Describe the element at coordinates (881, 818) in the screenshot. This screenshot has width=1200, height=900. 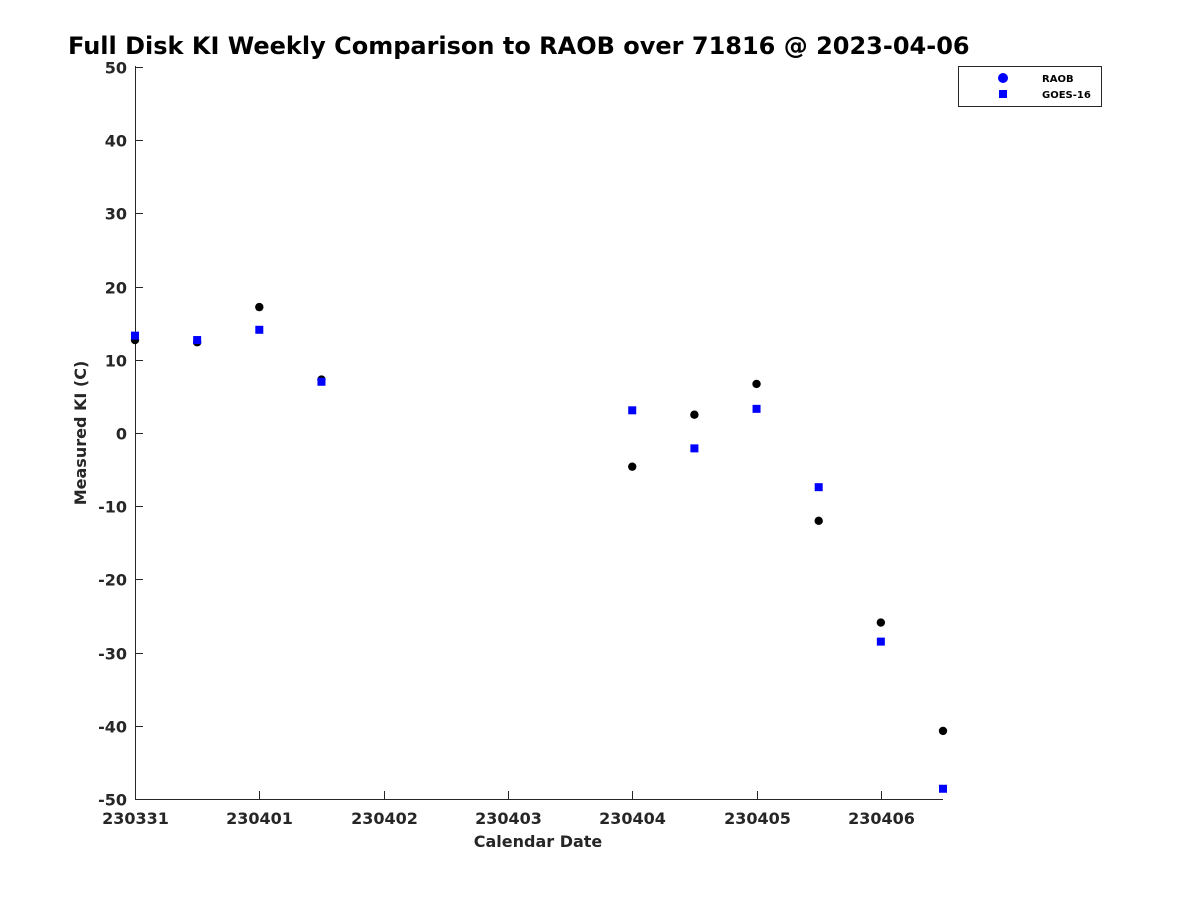
I see `x-tick-label: 230406` at that location.